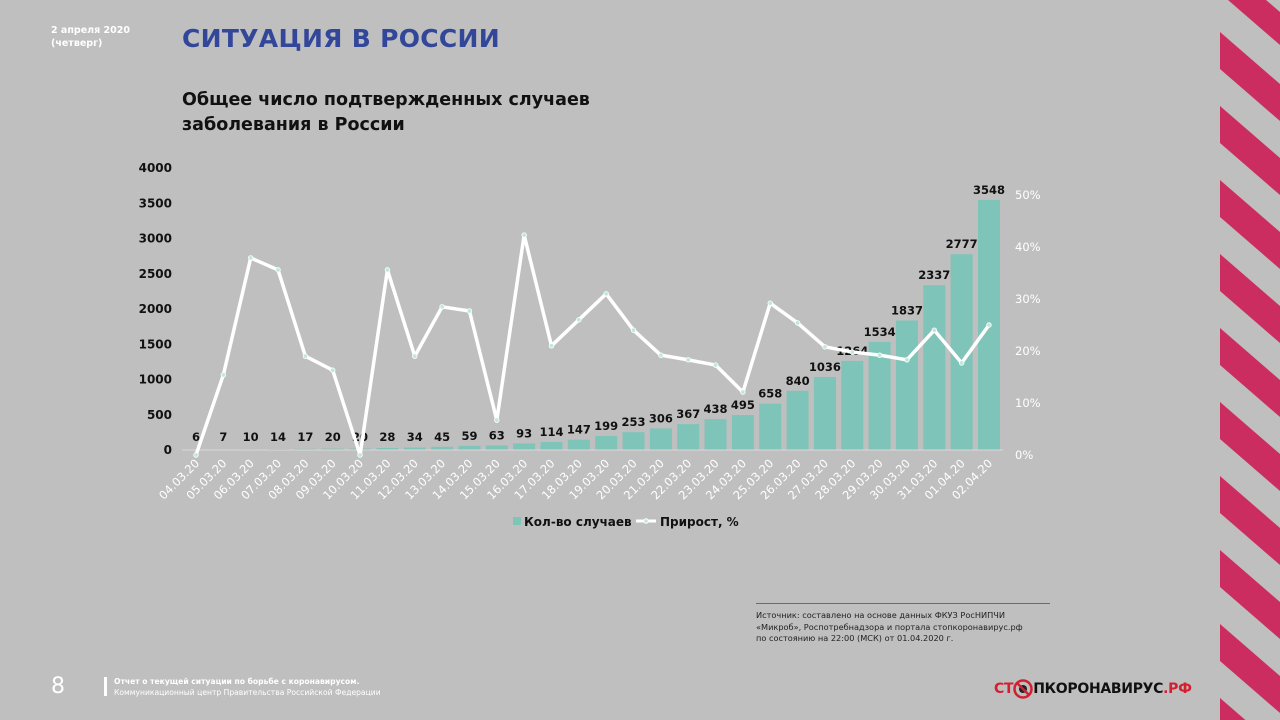 The width and height of the screenshot is (1280, 720). Describe the element at coordinates (1023, 689) in the screenshot. I see `virus-stop-icon` at that location.